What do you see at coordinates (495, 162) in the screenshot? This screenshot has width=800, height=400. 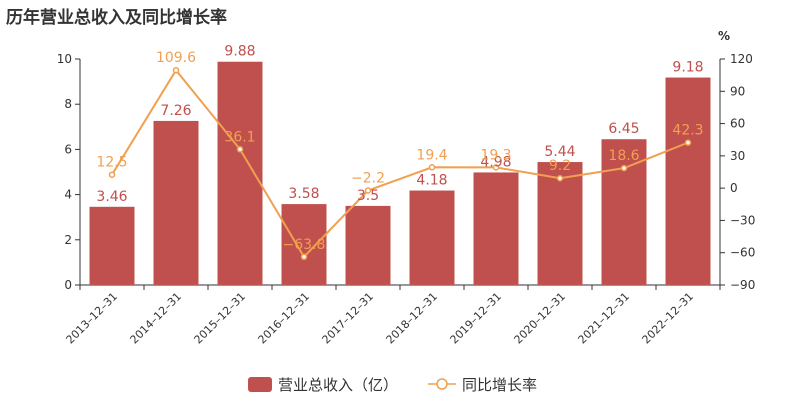 I see `bar-value-label: 4.98` at bounding box center [495, 162].